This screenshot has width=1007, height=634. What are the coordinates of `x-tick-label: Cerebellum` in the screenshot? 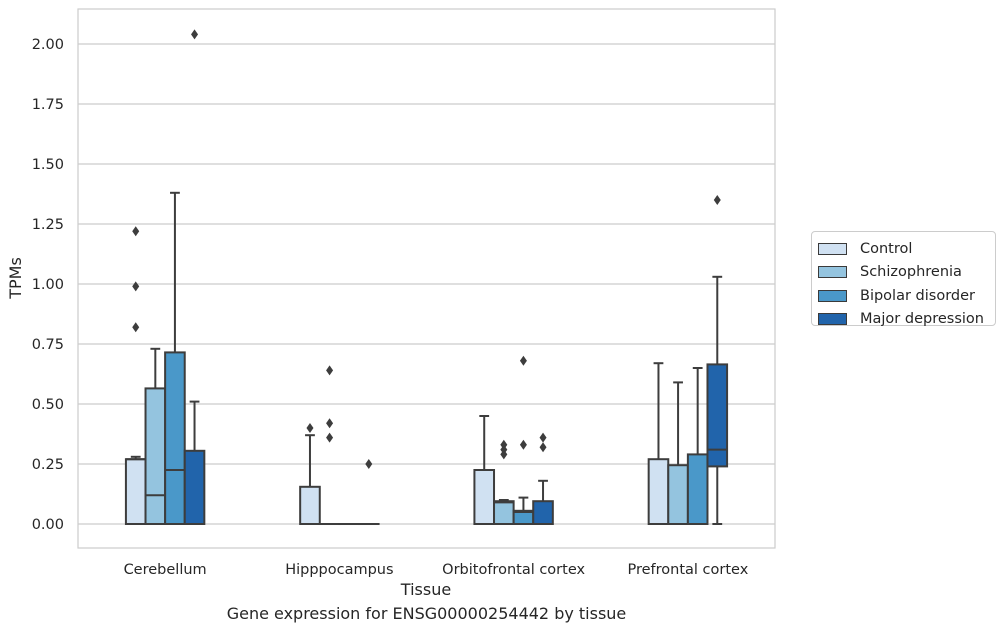 It's located at (165, 570).